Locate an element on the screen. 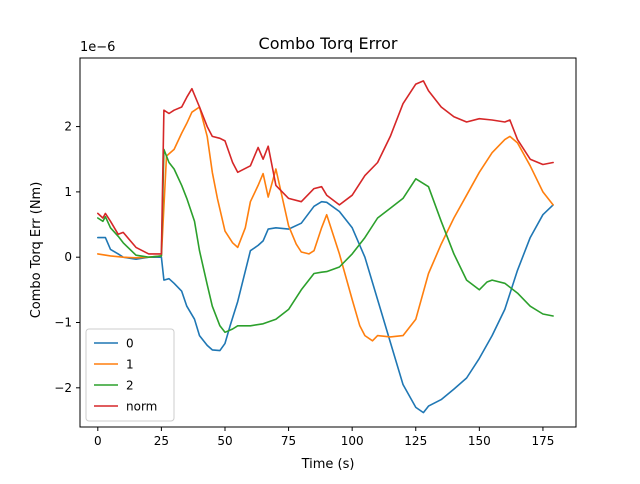  legend-box is located at coordinates (130, 375).